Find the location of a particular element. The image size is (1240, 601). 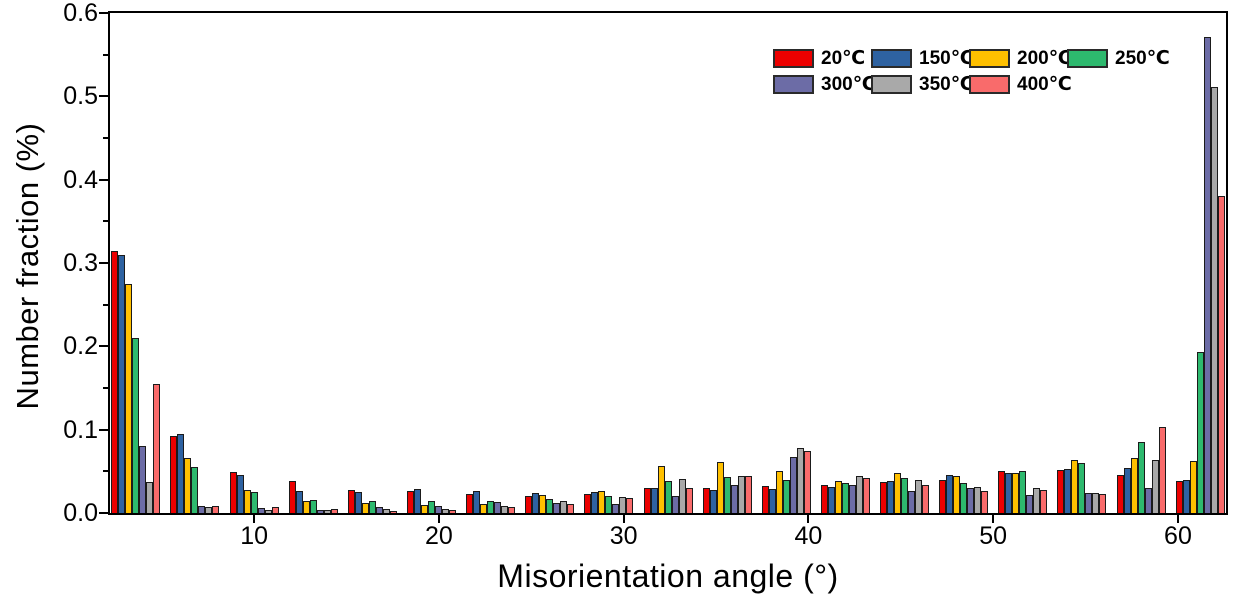

bar-350℃-bin13 is located at coordinates (918, 496).